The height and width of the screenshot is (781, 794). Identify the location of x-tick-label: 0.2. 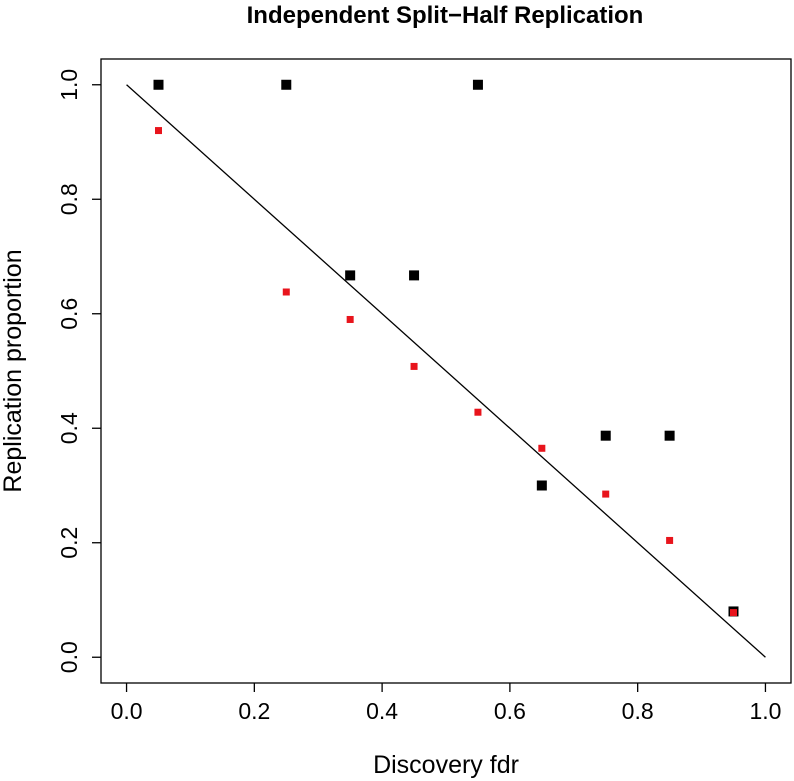
(254, 711).